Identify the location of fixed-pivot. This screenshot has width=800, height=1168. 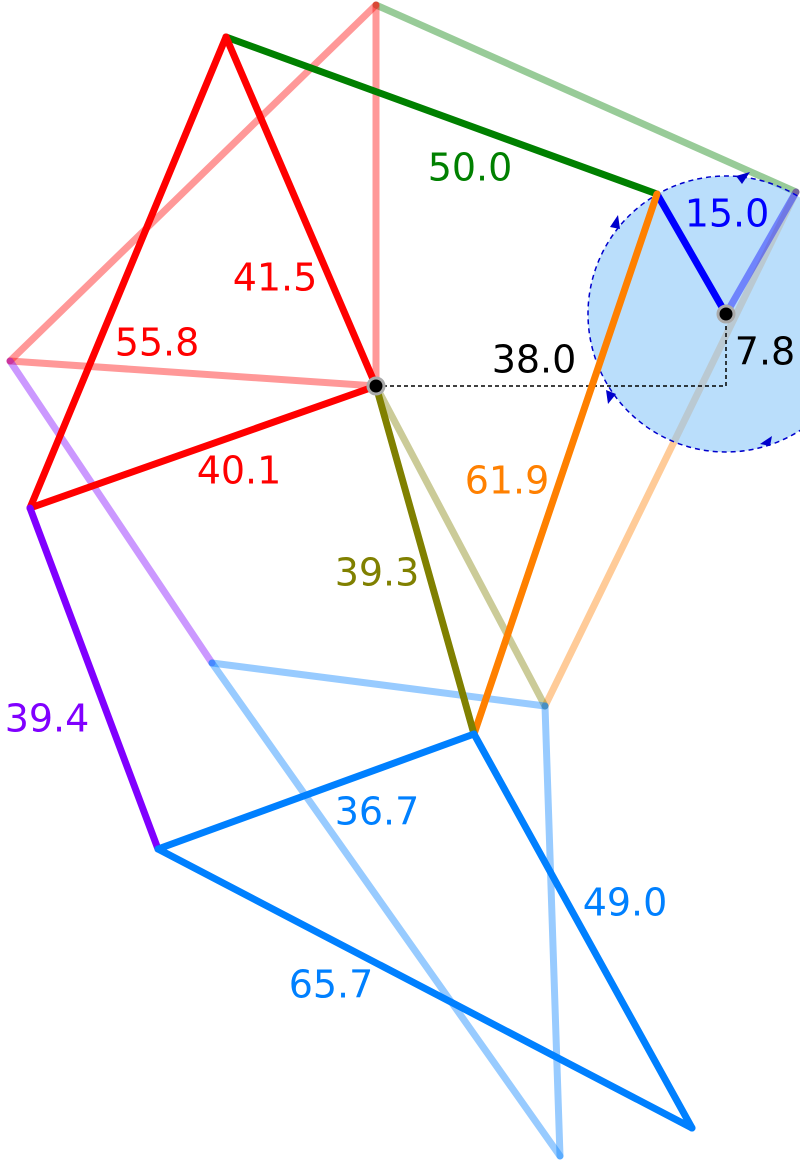
(376, 386).